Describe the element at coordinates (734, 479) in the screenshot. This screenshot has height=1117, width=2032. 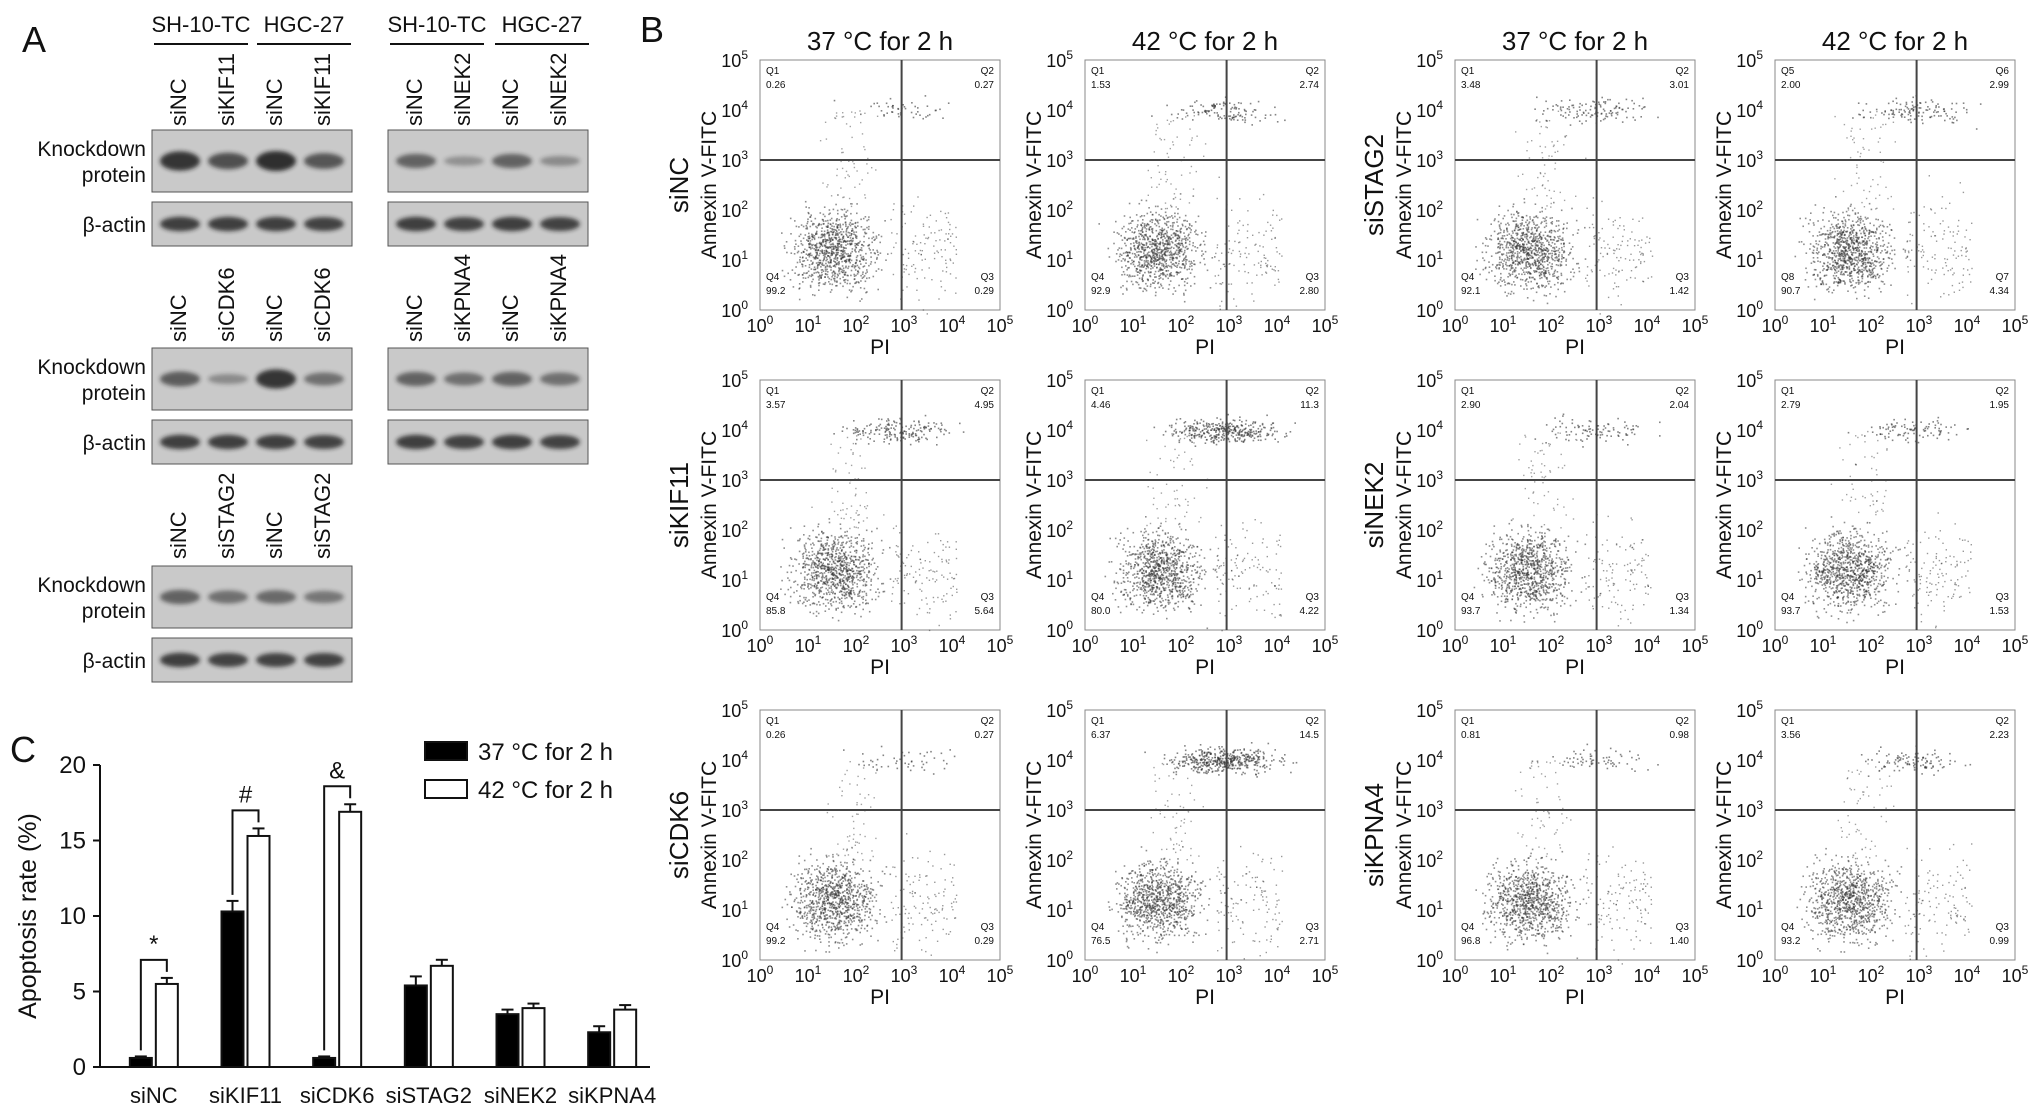
I see `y-tick-label: 10³` at that location.